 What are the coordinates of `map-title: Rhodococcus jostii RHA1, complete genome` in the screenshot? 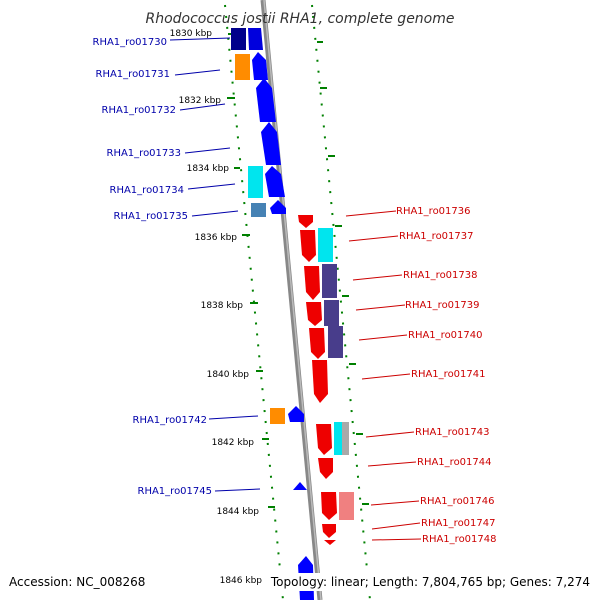 It's located at (299, 19).